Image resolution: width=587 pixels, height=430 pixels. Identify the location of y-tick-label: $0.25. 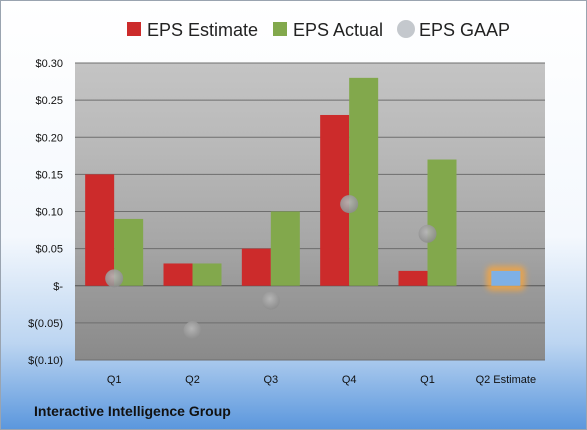
(49, 101).